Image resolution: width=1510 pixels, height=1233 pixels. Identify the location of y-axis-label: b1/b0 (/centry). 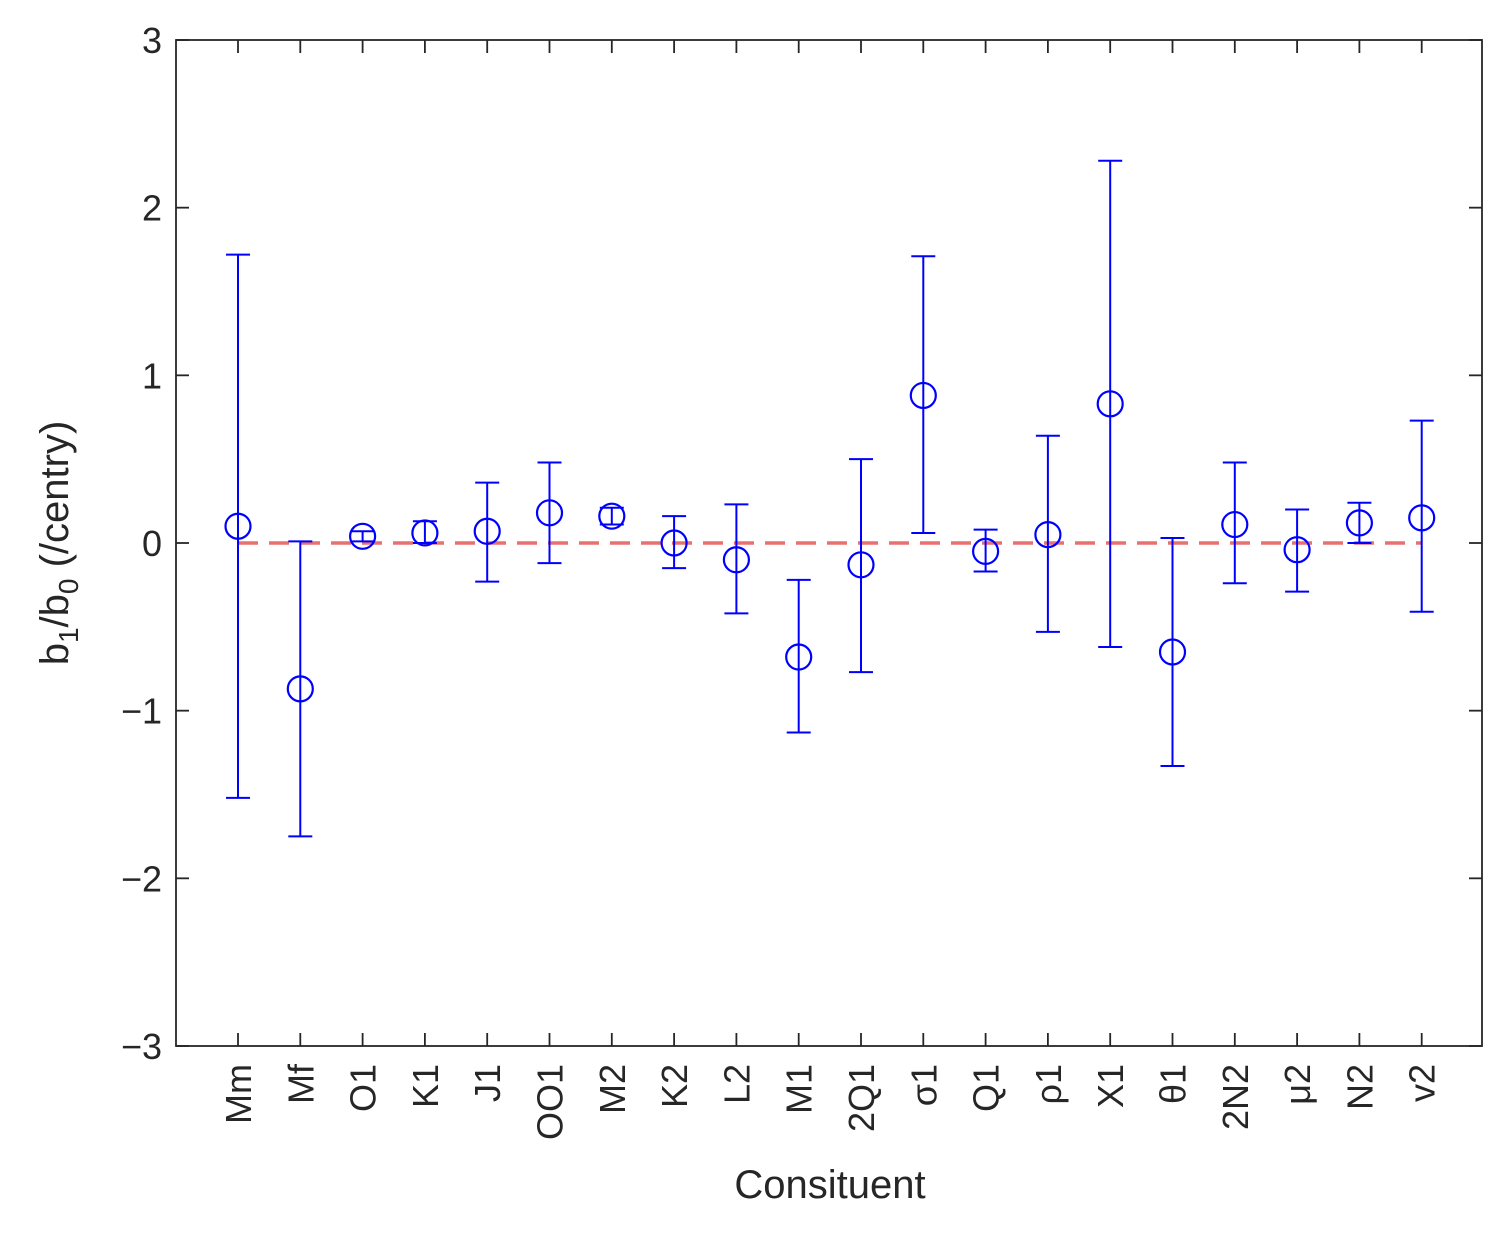
(58, 543).